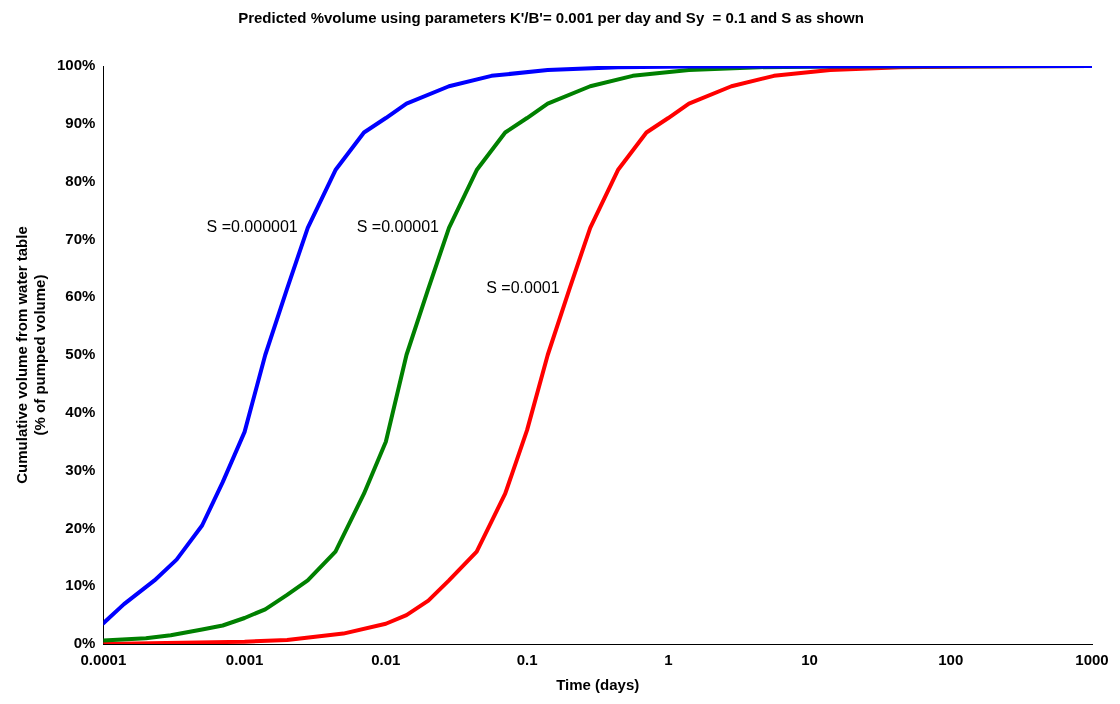 Image resolution: width=1120 pixels, height=704 pixels. I want to click on y-tick-label: 0%, so click(84, 643).